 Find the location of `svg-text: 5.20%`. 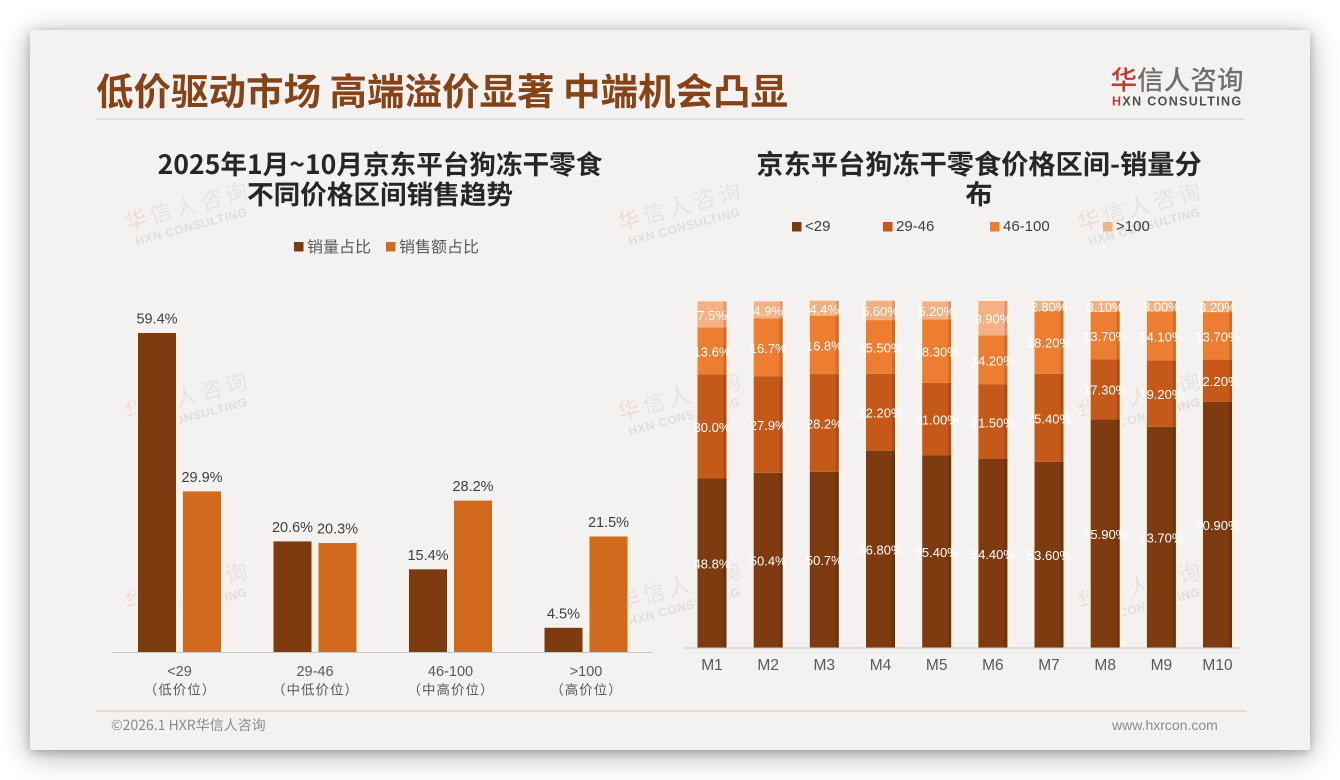

svg-text: 5.20% is located at coordinates (936, 311).